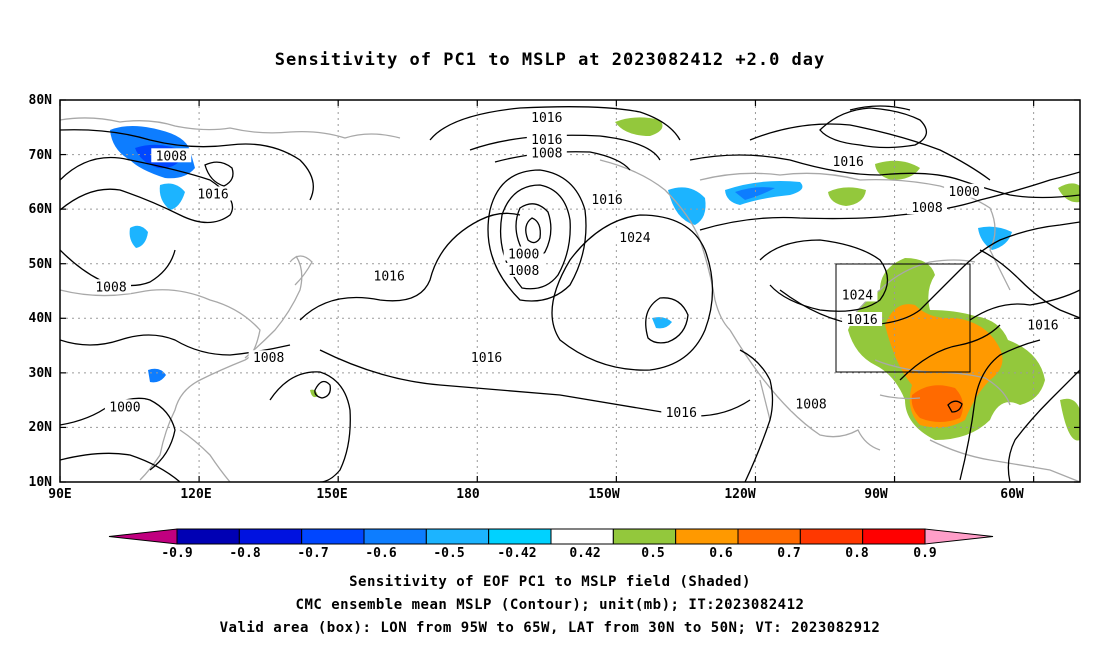  What do you see at coordinates (652, 553) in the screenshot?
I see `colorbar-label: 0.5` at bounding box center [652, 553].